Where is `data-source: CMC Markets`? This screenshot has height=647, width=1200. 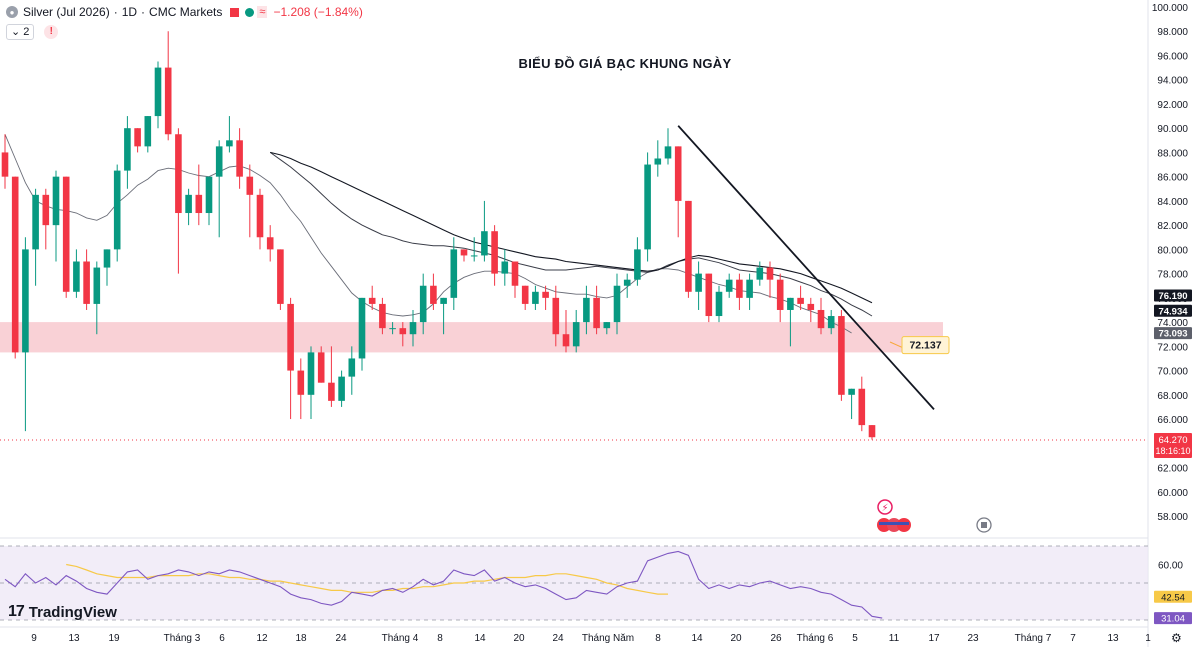
data-source: CMC Markets is located at coordinates (186, 12).